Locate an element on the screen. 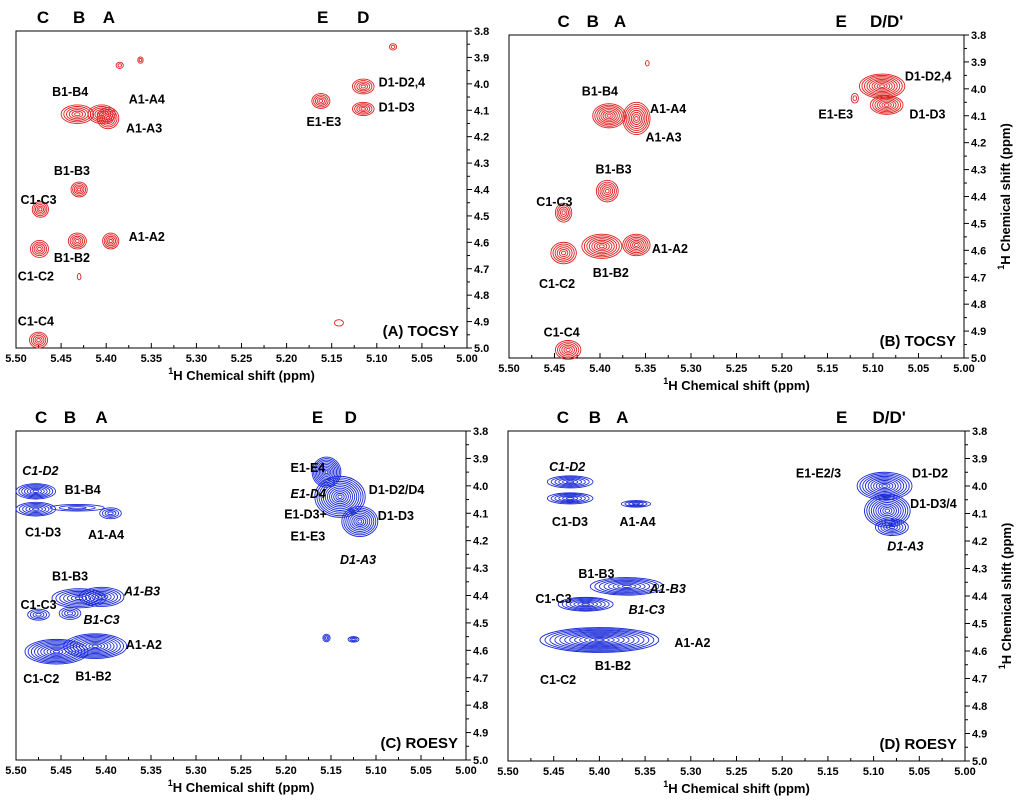 This screenshot has height=807, width=1024. y-tick-label: 4.0 is located at coordinates (979, 487).